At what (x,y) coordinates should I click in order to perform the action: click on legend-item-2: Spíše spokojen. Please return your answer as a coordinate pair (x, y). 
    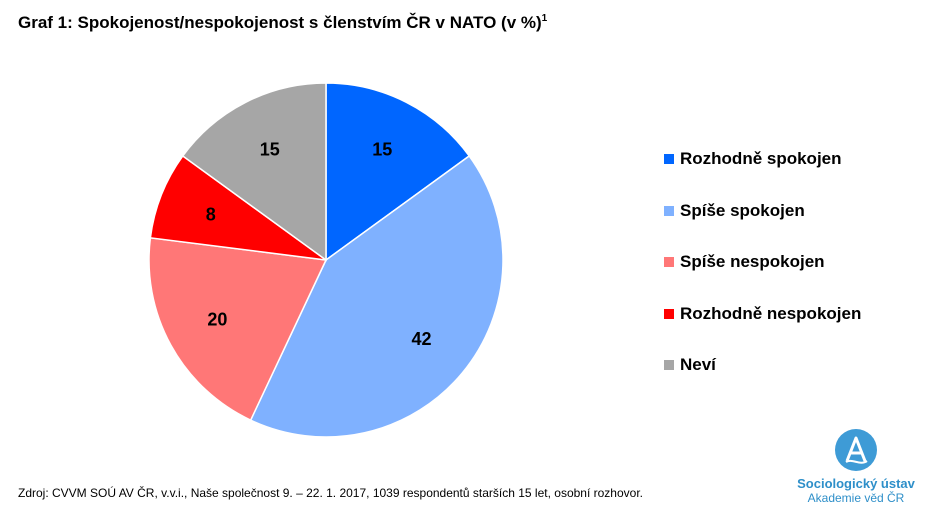
    Looking at the image, I should click on (762, 226).